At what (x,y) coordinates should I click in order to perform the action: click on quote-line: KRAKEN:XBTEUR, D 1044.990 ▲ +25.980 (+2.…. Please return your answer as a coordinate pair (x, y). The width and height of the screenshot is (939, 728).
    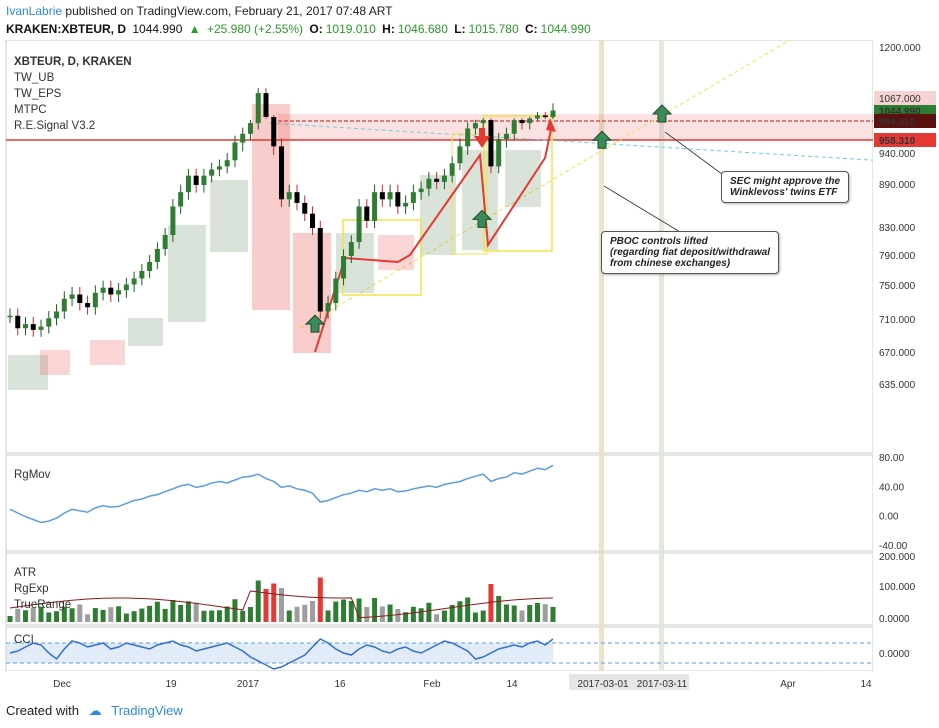
    Looking at the image, I should click on (298, 29).